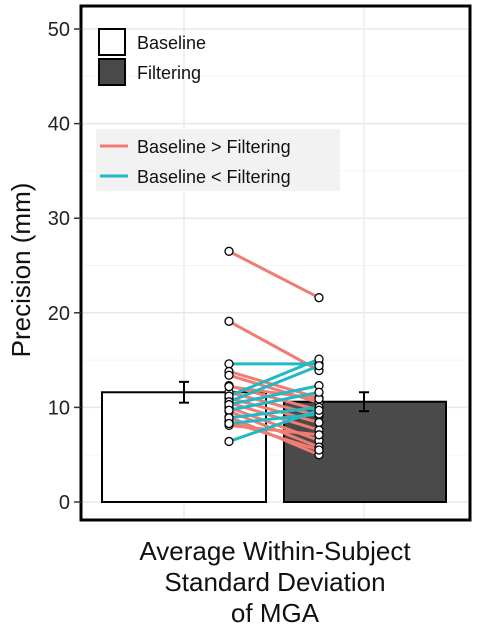  What do you see at coordinates (59, 125) in the screenshot?
I see `y-tick-label: 40` at bounding box center [59, 125].